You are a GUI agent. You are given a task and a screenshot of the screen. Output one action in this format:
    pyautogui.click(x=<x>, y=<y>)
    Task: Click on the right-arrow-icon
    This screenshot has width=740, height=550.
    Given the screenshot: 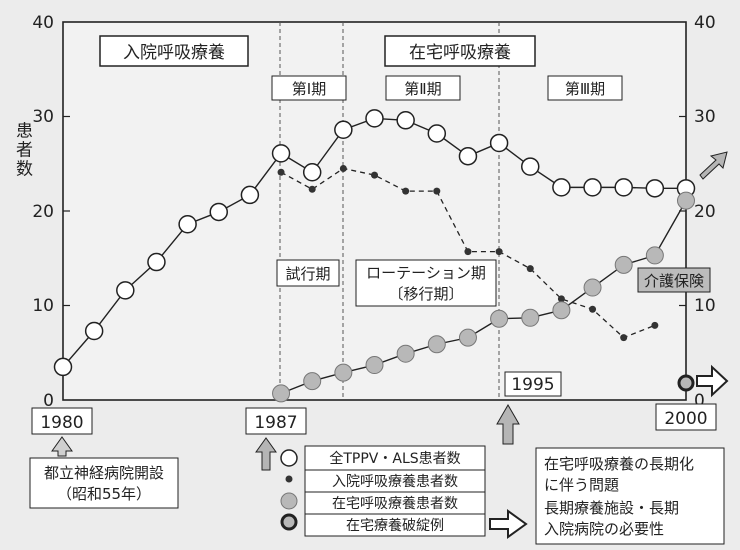 What is the action you would take?
    pyautogui.click(x=712, y=381)
    